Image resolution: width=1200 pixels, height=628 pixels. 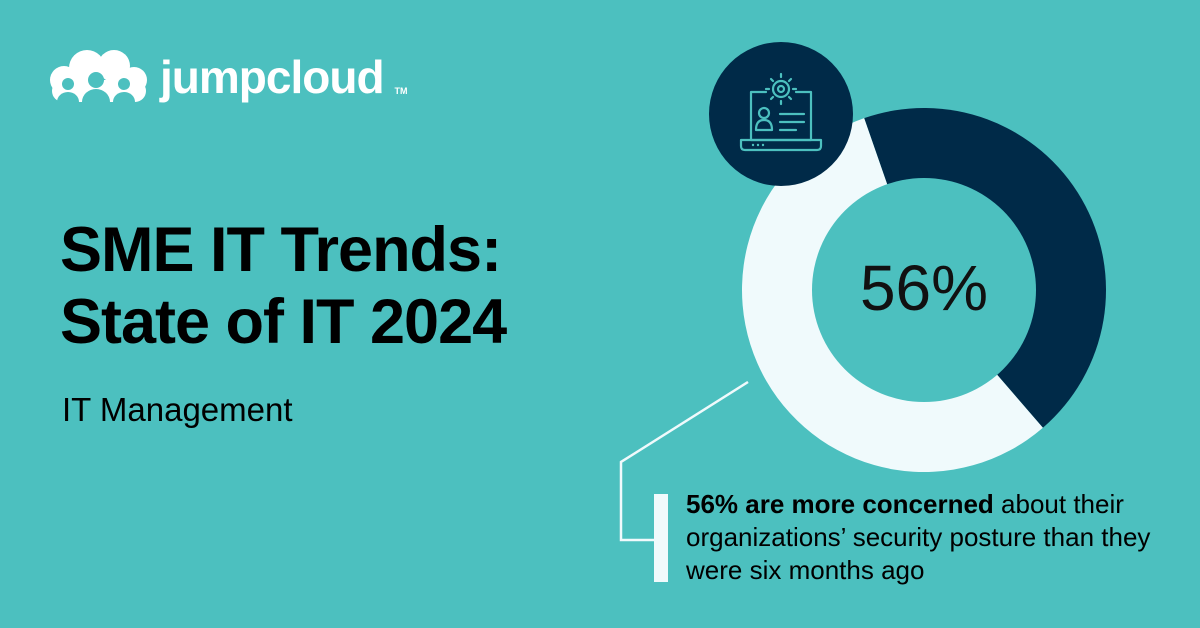 What do you see at coordinates (281, 250) in the screenshot?
I see `title-line-1: SME IT Trends:` at bounding box center [281, 250].